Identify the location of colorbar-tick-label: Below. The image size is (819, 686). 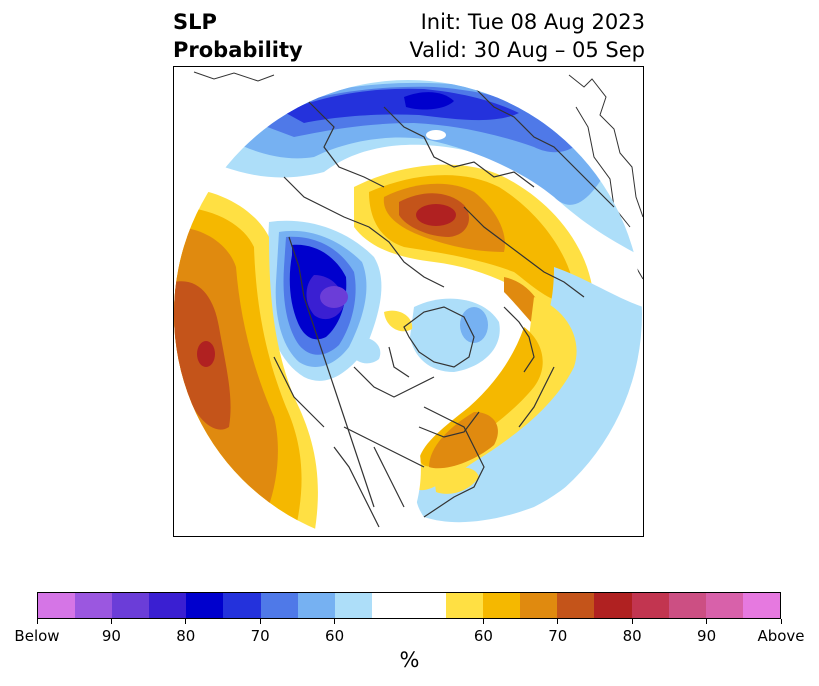
(37, 636).